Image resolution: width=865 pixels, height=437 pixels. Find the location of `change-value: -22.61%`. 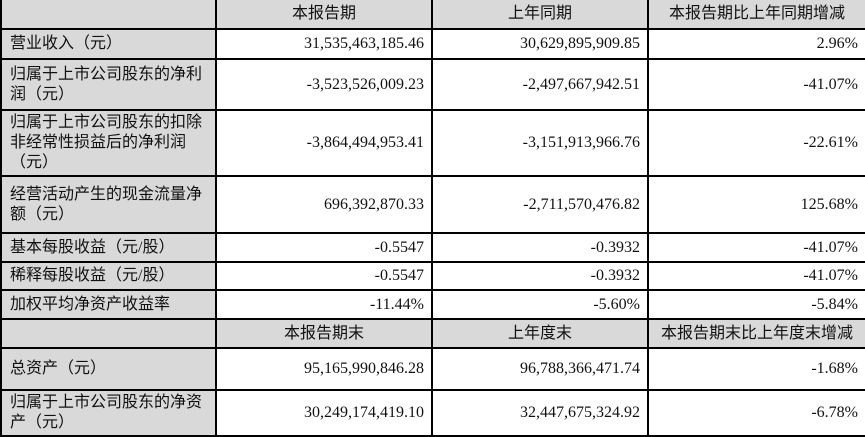

change-value: -22.61% is located at coordinates (756, 143).